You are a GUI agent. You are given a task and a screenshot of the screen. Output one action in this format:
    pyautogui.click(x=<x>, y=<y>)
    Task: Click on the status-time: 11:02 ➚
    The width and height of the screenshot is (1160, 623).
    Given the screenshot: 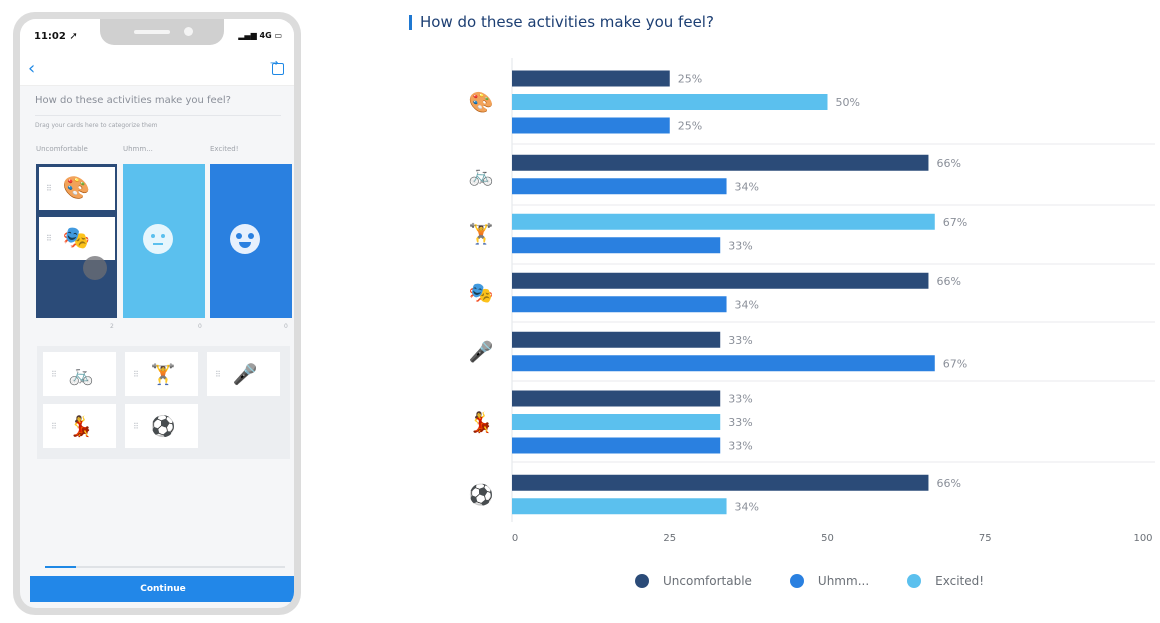 What is the action you would take?
    pyautogui.click(x=56, y=36)
    